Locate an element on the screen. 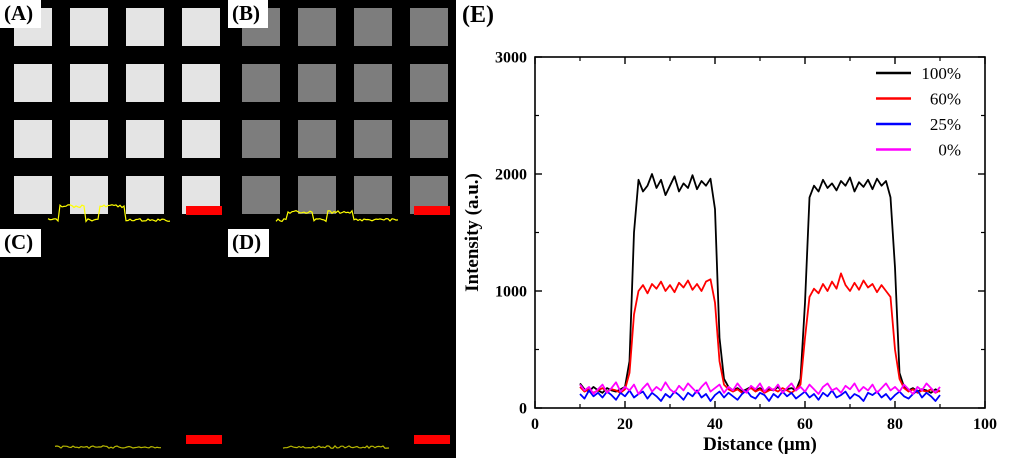 The height and width of the screenshot is (458, 1024). panel-e-label: (E) is located at coordinates (478, 15).